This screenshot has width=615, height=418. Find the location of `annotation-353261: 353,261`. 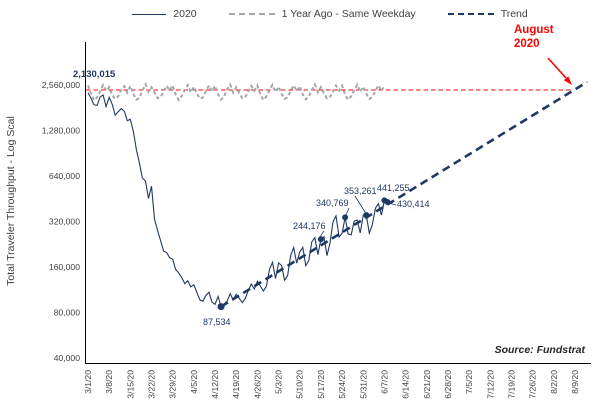

annotation-353261: 353,261 is located at coordinates (360, 191).